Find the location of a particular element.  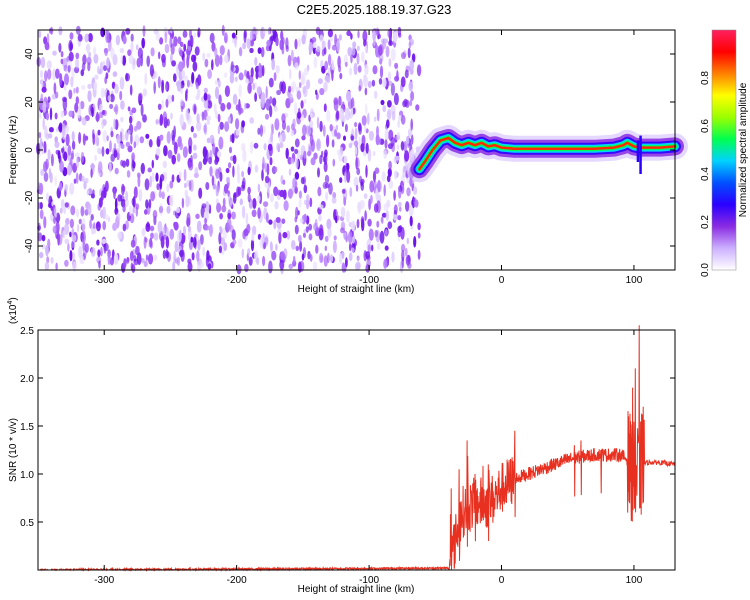

colorbar-tick-label: 0.2 is located at coordinates (705, 222).